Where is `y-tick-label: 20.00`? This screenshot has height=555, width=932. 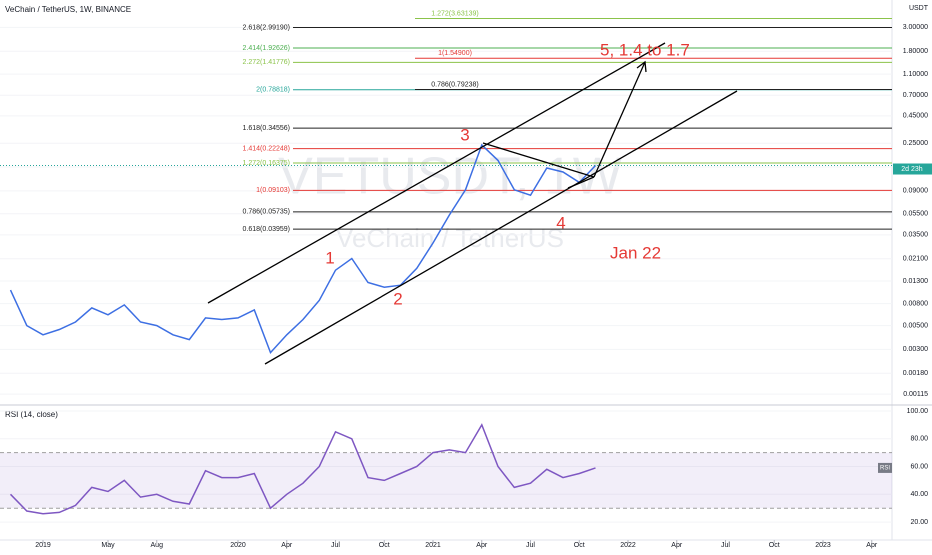 y-tick-label: 20.00 is located at coordinates (919, 522).